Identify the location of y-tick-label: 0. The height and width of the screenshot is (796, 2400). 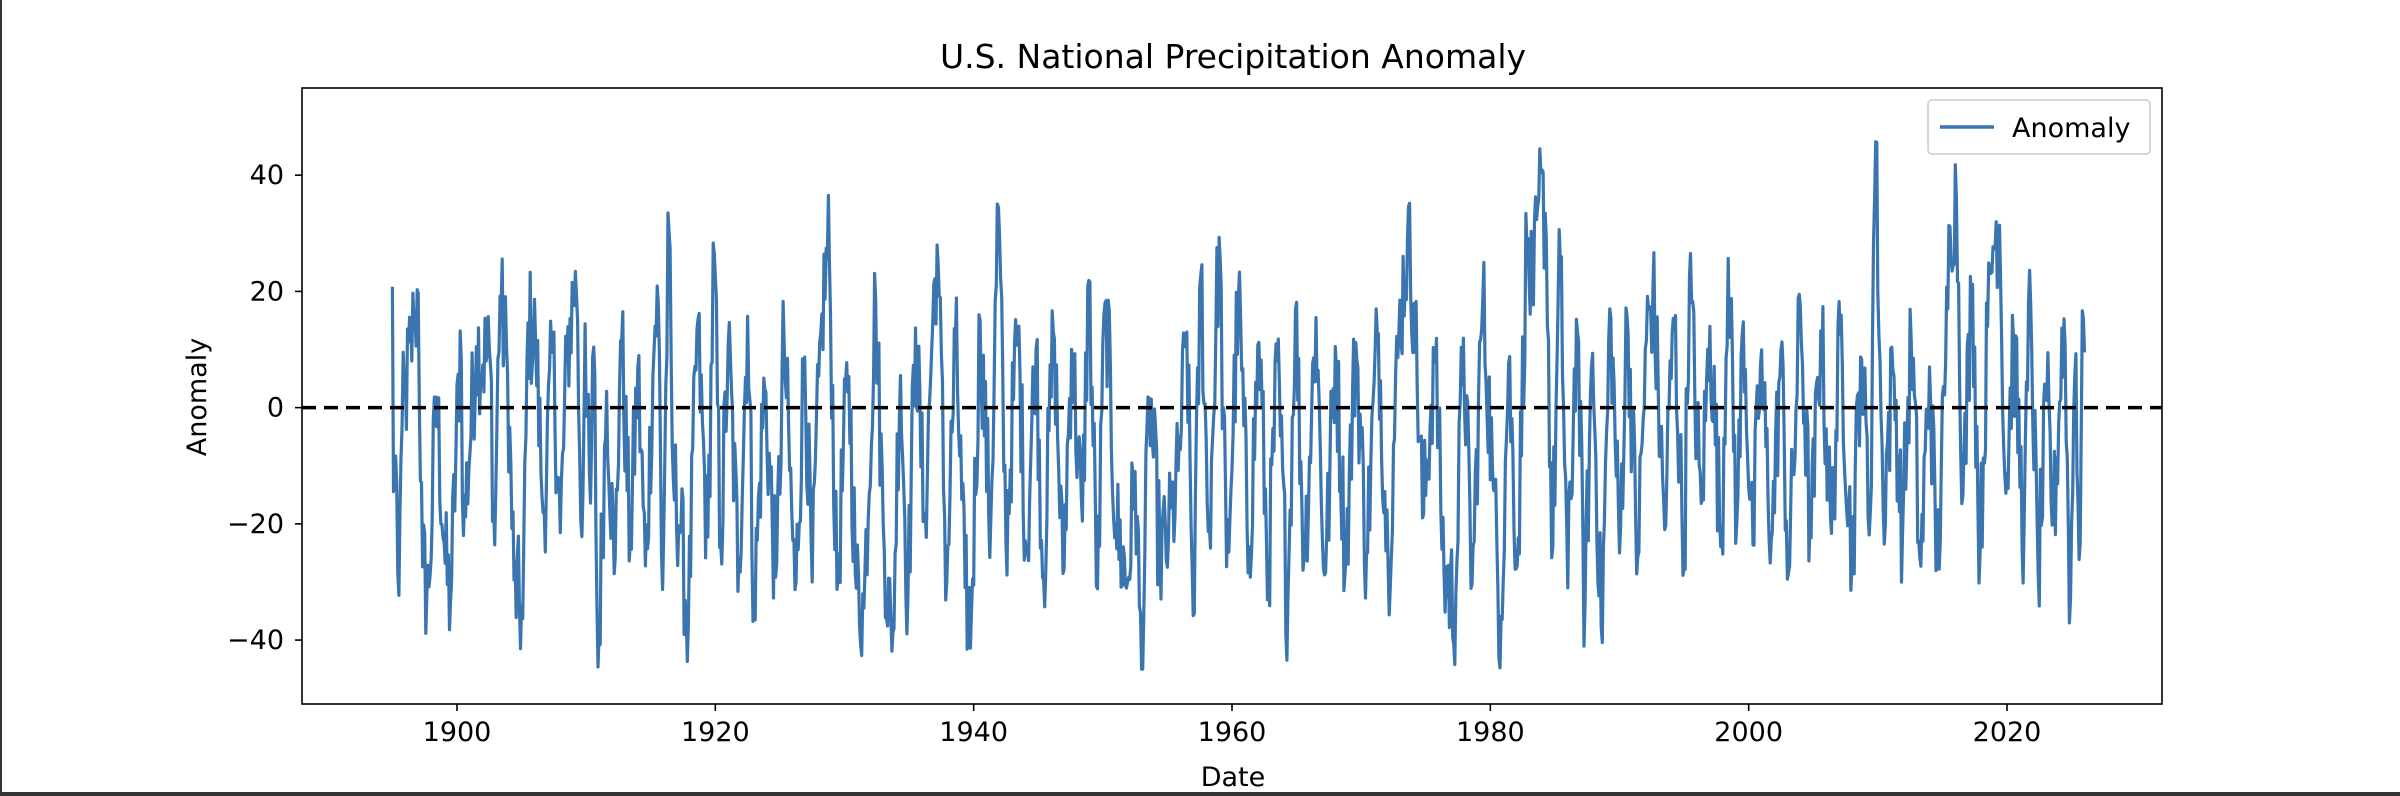
(275, 408).